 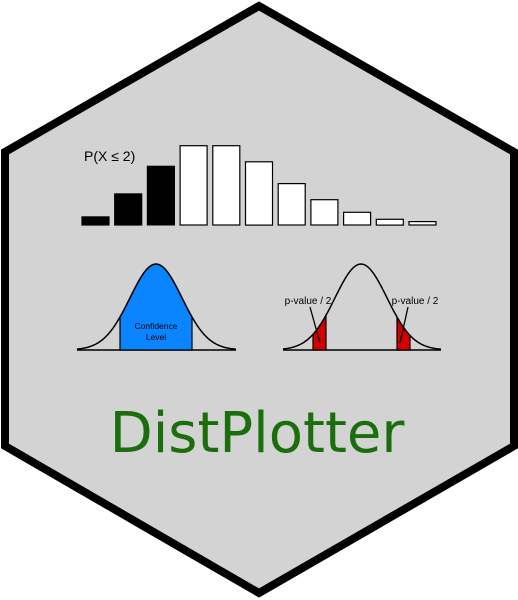 I want to click on ci-normal-curve, so click(x=156, y=306).